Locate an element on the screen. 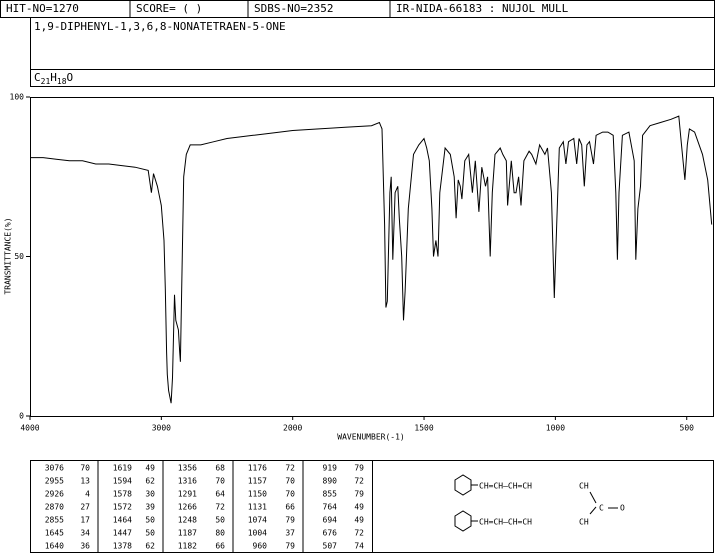 The image size is (715, 553). peak-transmittance: 68 is located at coordinates (220, 468).